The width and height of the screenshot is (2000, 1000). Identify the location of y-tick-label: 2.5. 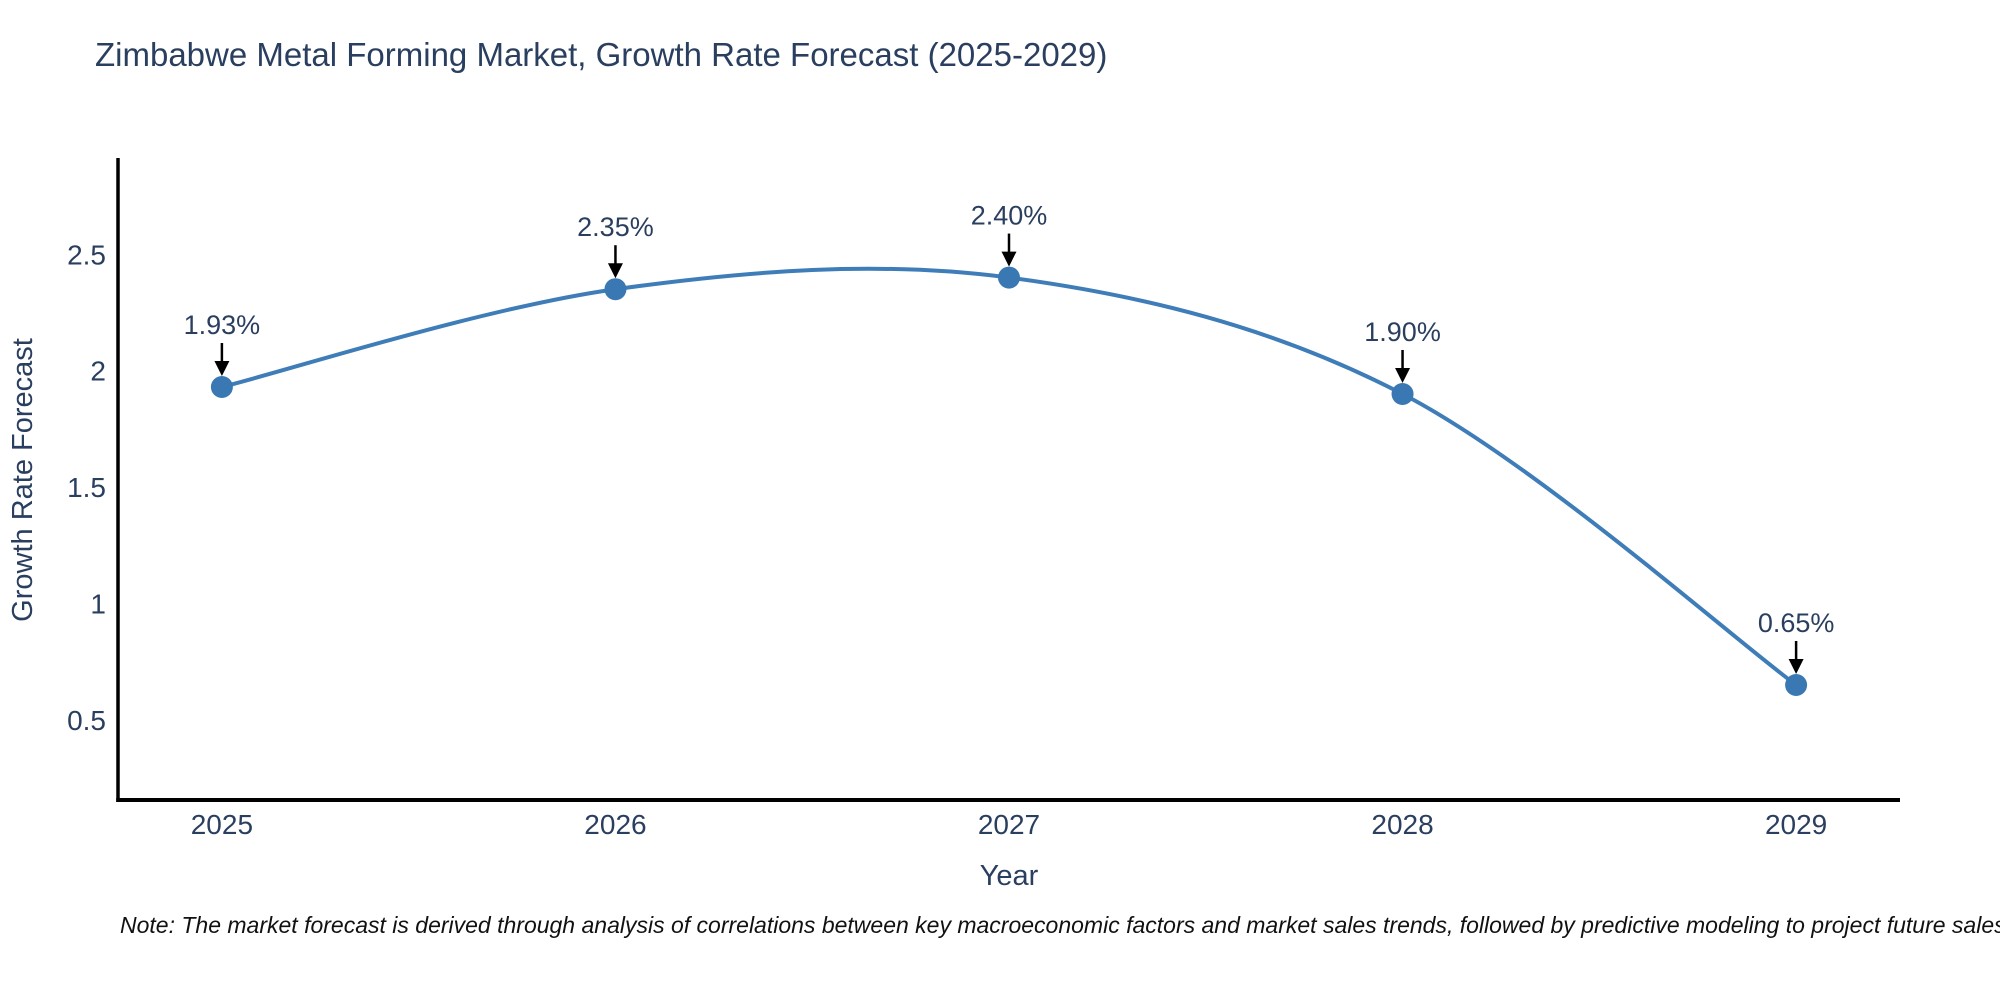
(86, 254).